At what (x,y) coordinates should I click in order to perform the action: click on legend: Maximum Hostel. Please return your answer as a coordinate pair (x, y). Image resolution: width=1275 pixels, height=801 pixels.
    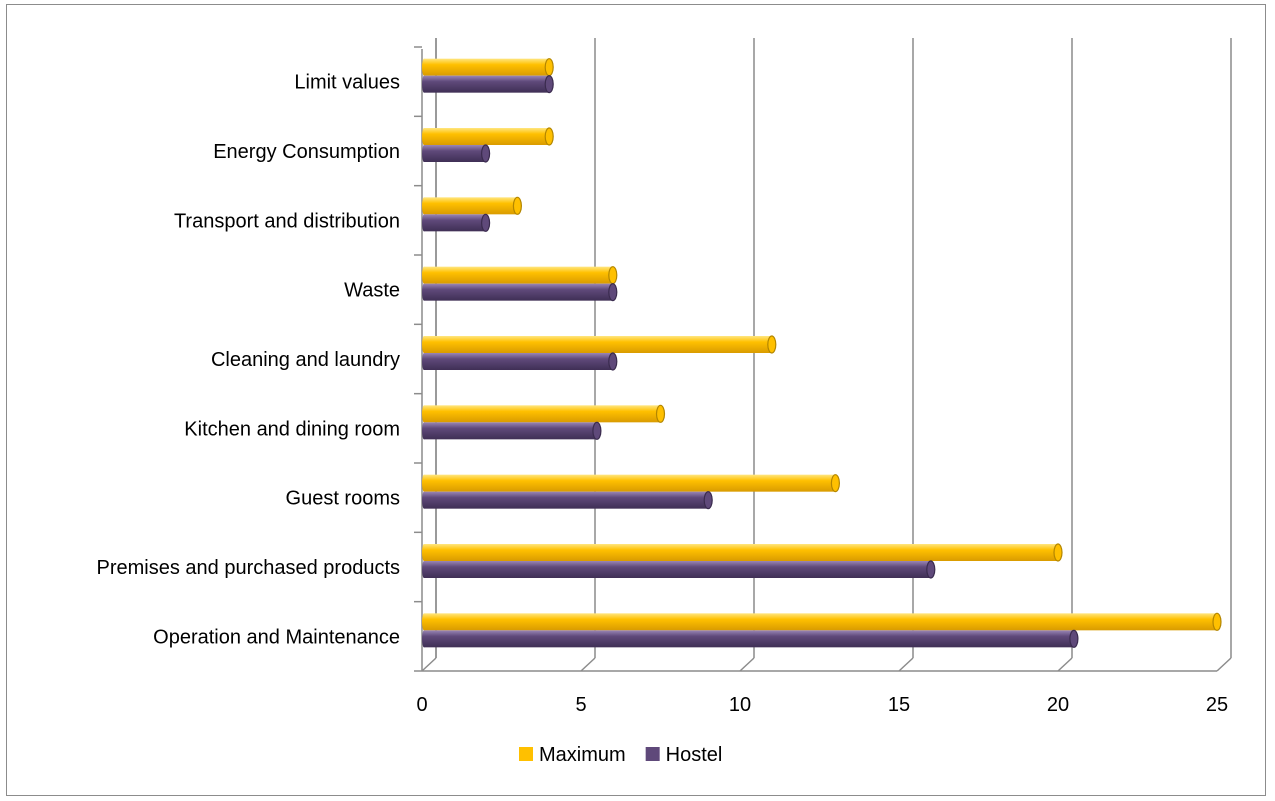
    Looking at the image, I should click on (620, 755).